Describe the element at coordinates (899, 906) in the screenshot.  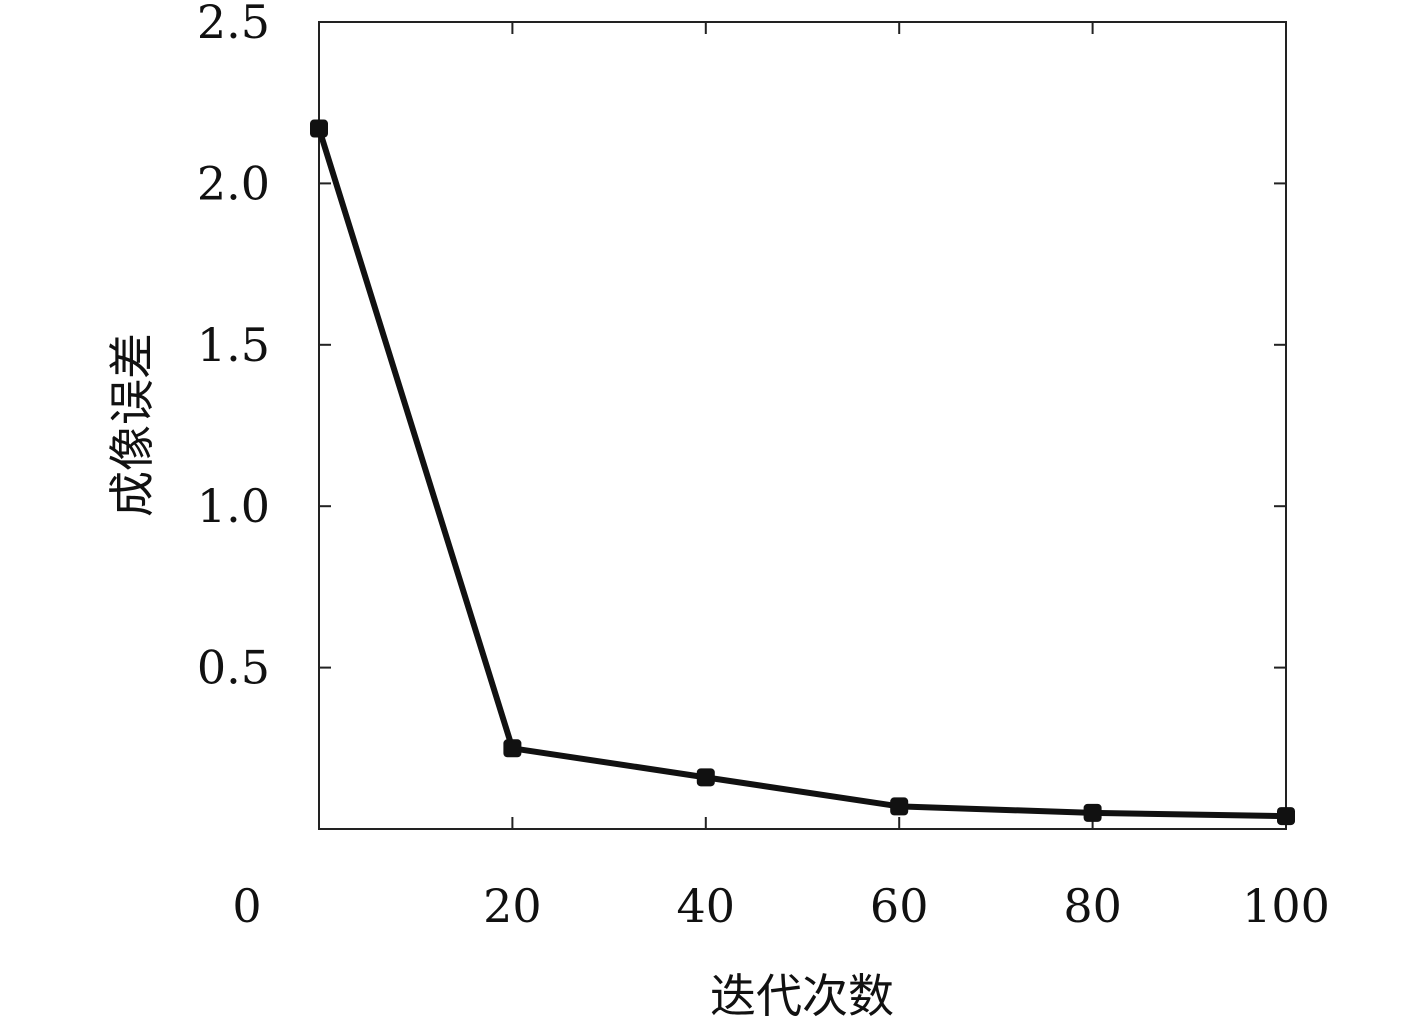
I see `x-tick-label: 60` at that location.